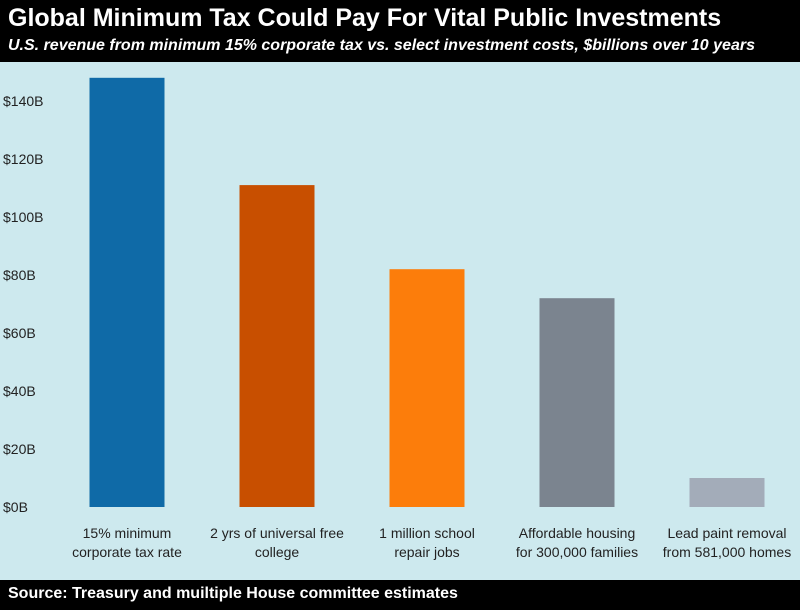 The width and height of the screenshot is (800, 610). What do you see at coordinates (426, 552) in the screenshot?
I see `x-tick-label: repair jobs` at bounding box center [426, 552].